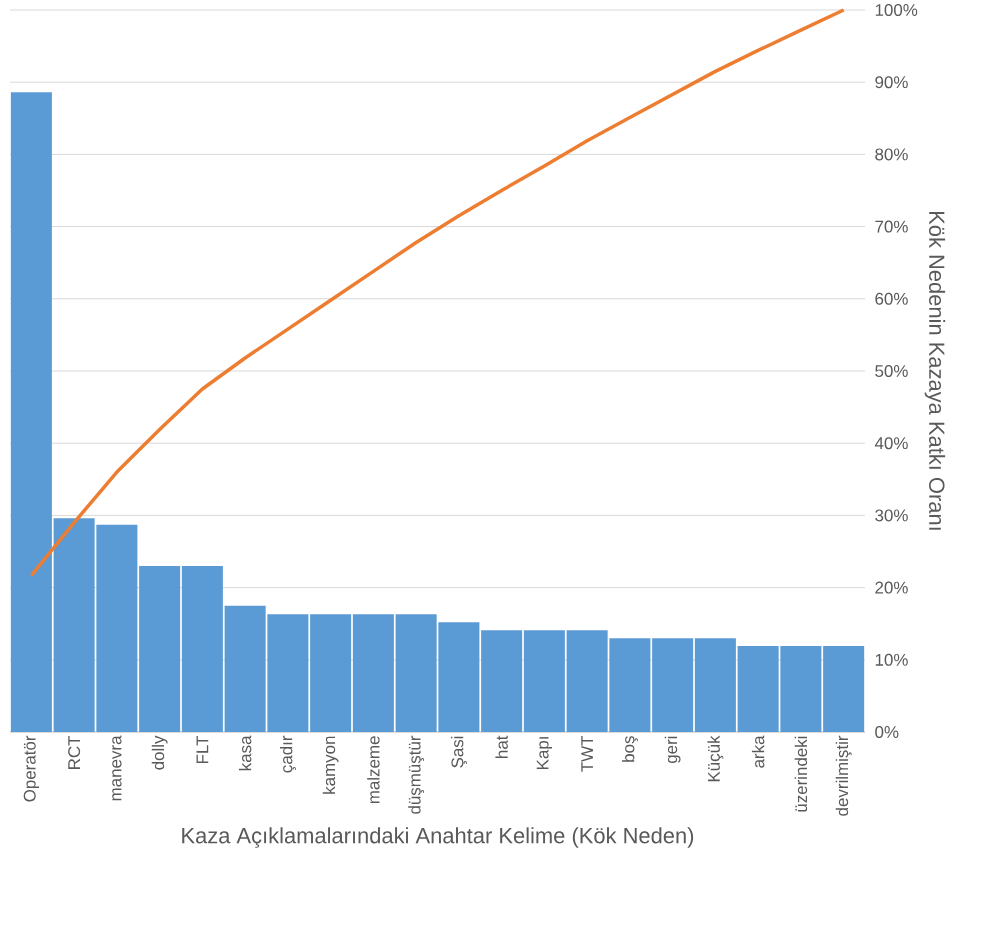 Image resolution: width=1007 pixels, height=952 pixels. I want to click on y2-tick-label: 10%, so click(891, 659).